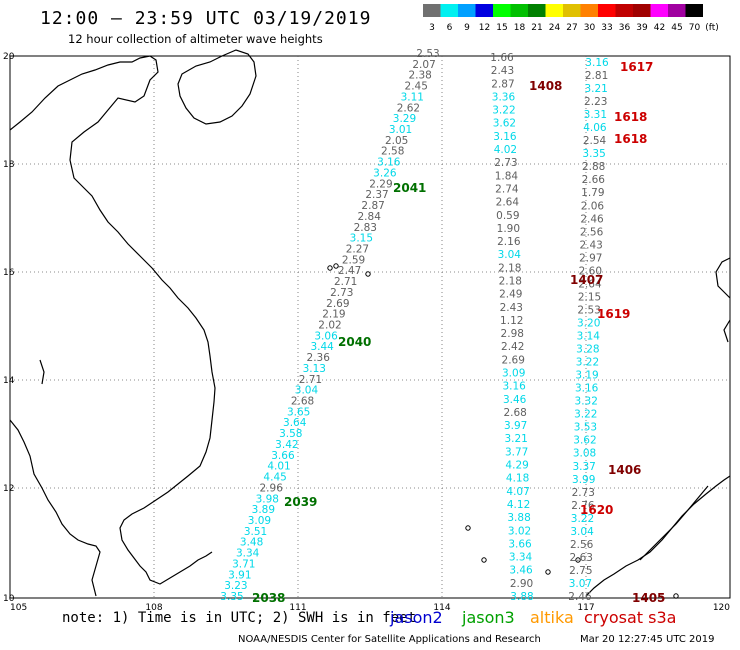  What do you see at coordinates (153, 608) in the screenshot?
I see `x-tick-label: 108` at bounding box center [153, 608].